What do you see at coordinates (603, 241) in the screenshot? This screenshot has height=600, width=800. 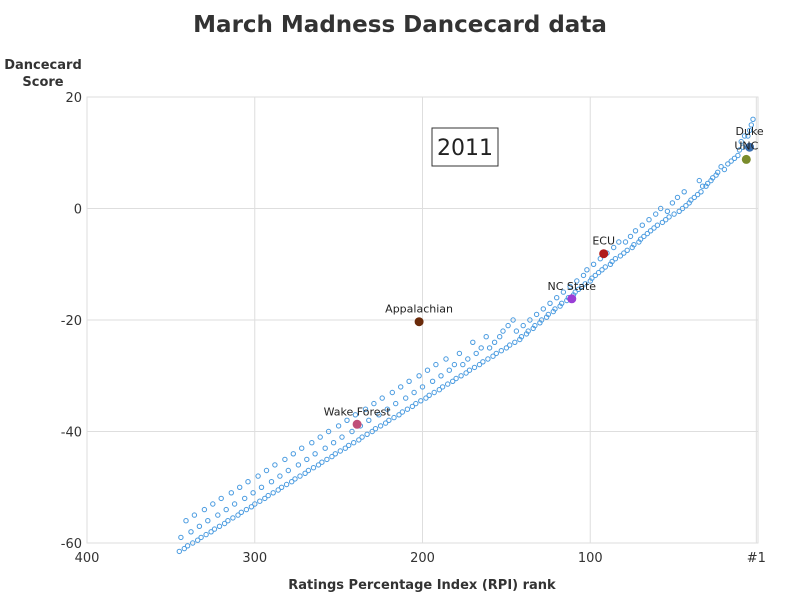 I see `team-label: ECU` at bounding box center [603, 241].